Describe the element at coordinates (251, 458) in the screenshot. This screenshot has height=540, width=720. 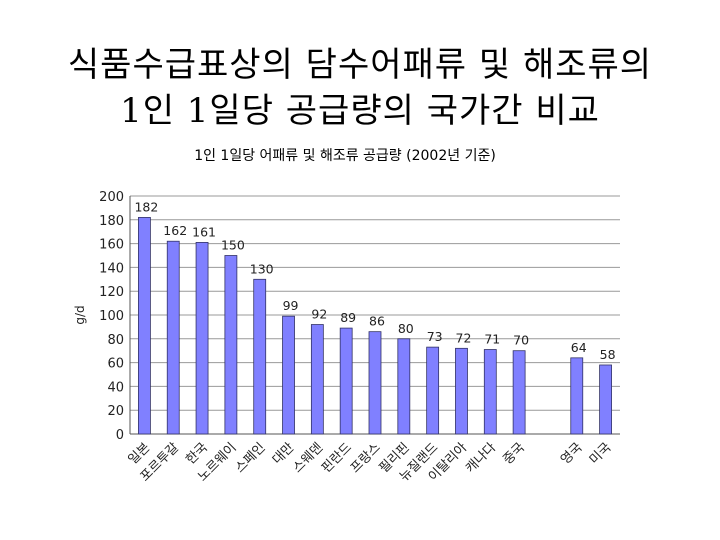
I see `x-tick-label: 스페인` at that location.